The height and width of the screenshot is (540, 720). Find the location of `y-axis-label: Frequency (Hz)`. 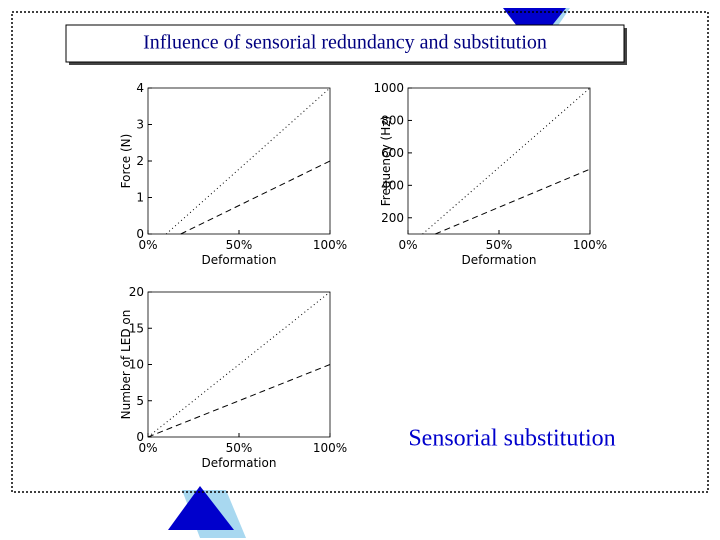

y-axis-label: Frequency (Hz) is located at coordinates (386, 161).